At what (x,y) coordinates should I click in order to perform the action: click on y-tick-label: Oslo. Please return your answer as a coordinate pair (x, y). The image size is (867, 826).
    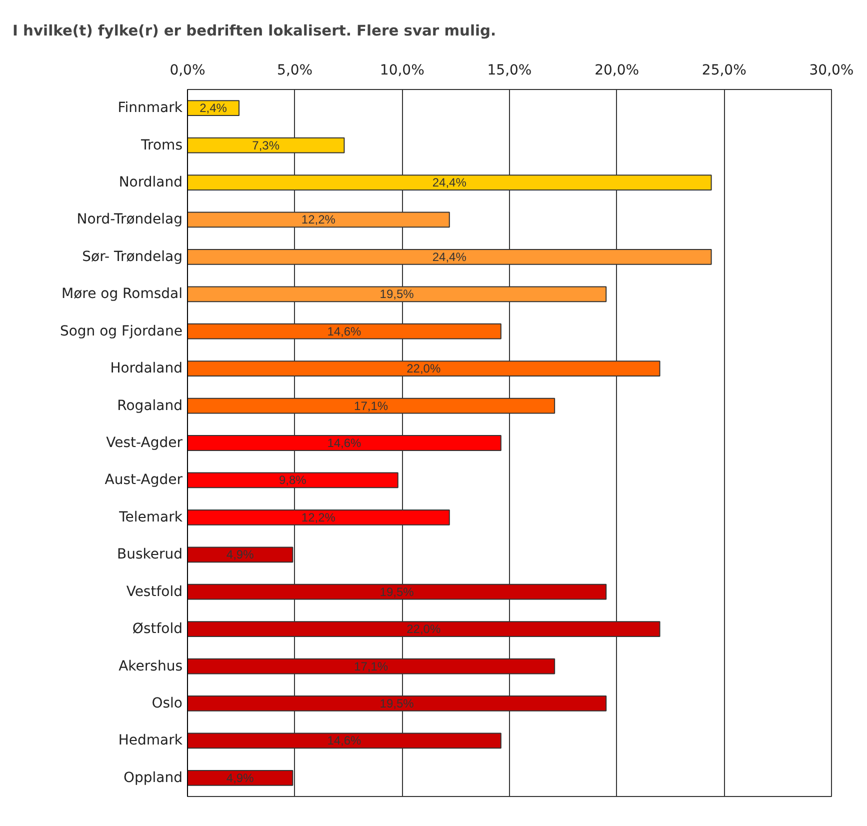
    Looking at the image, I should click on (167, 703).